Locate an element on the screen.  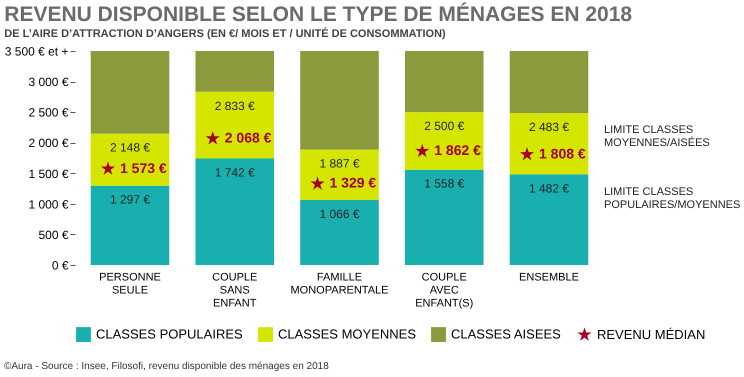
y-tick-label: 0 € is located at coordinates (60, 265).